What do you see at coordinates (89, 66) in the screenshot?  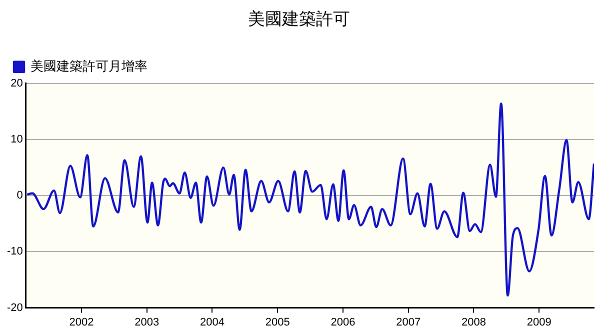 I see `legend-label: 美國建築許可月增率` at bounding box center [89, 66].